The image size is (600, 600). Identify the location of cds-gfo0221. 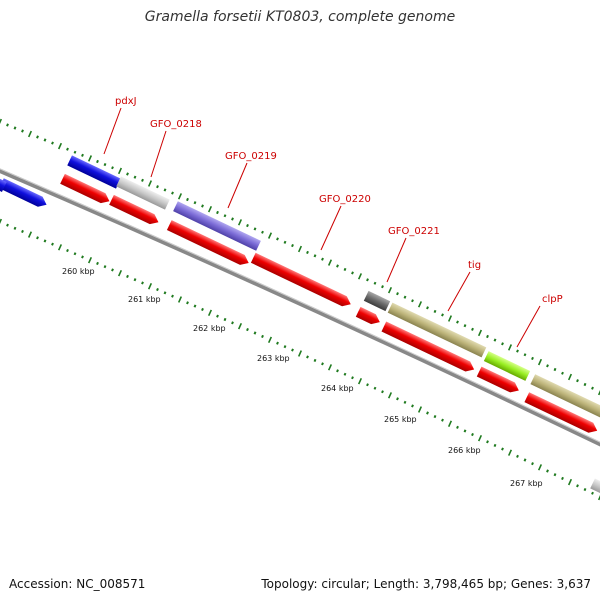
(377, 301).